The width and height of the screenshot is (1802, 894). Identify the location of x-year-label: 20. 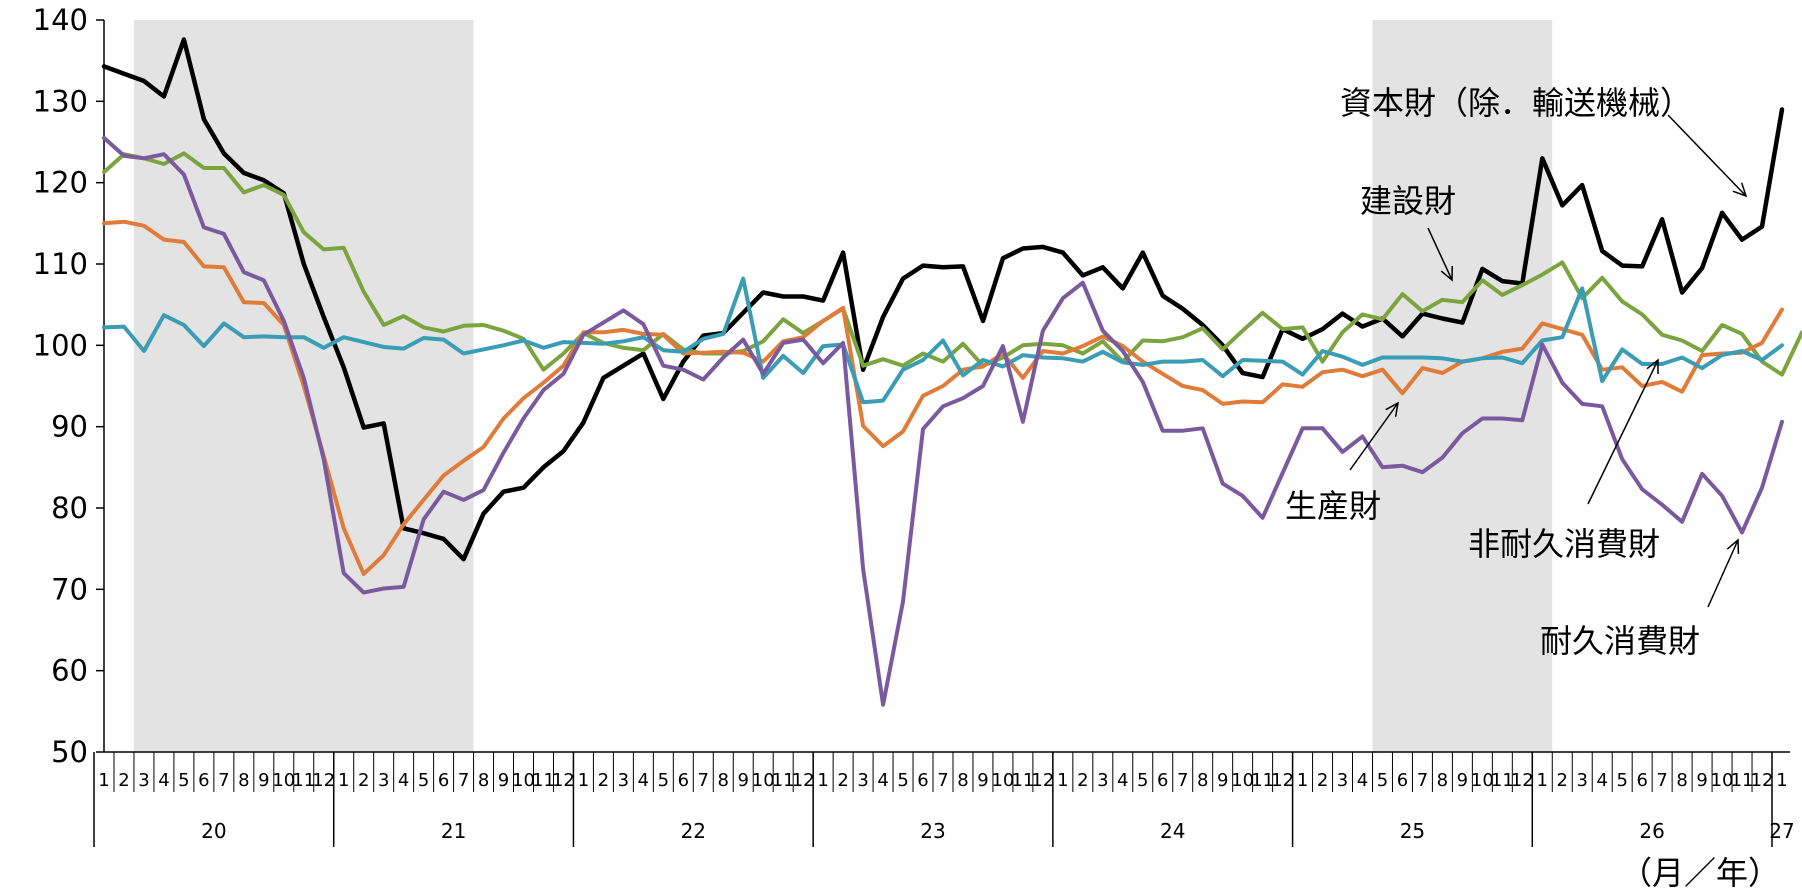
(213, 831).